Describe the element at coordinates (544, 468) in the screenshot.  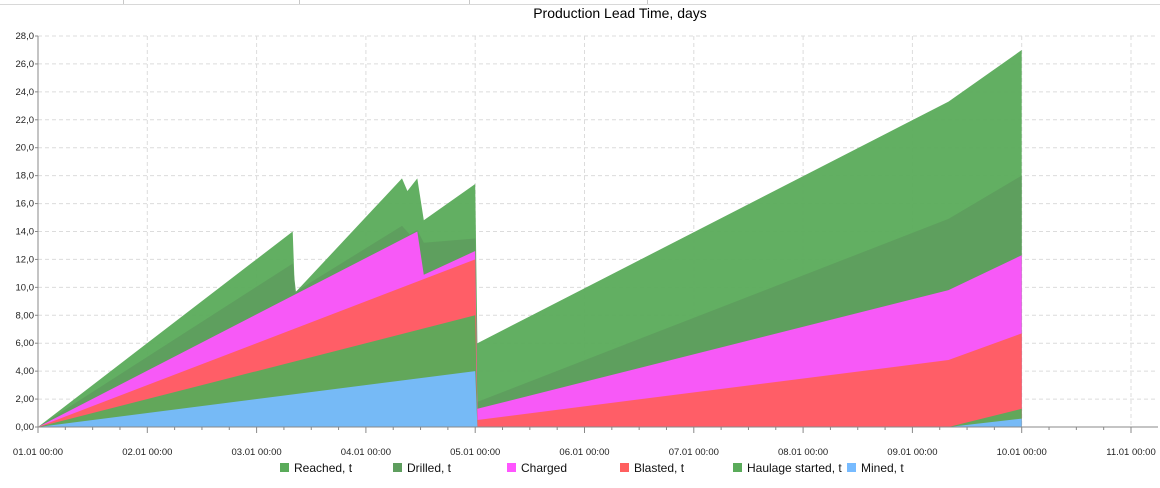
I see `legend-label: Charged` at that location.